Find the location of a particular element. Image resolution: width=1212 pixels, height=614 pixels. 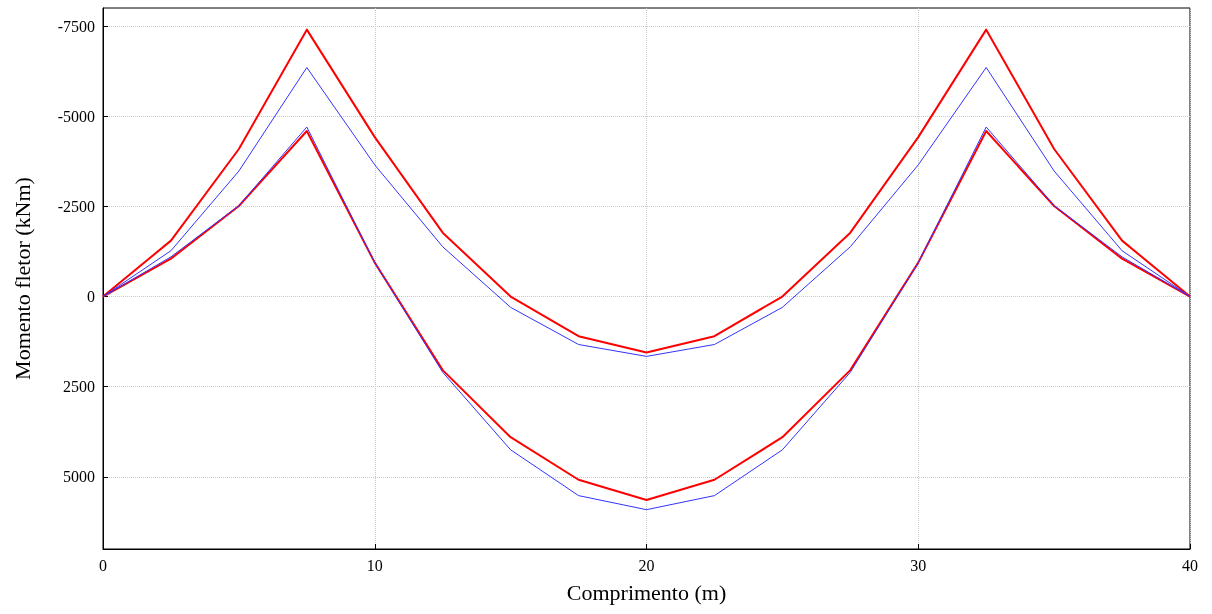

x-tick-label: 10 is located at coordinates (374, 565).